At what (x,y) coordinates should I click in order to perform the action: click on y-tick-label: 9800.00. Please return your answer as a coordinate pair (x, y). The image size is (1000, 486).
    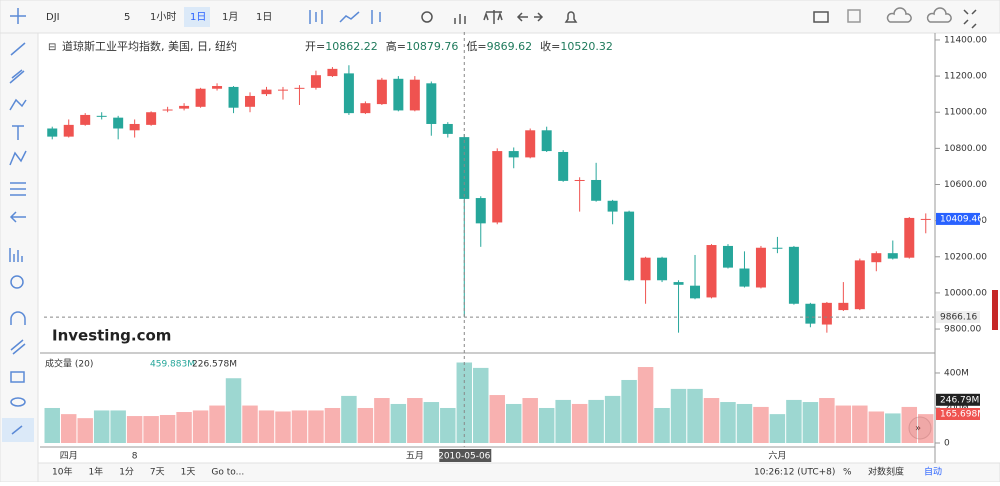
    Looking at the image, I should click on (962, 330).